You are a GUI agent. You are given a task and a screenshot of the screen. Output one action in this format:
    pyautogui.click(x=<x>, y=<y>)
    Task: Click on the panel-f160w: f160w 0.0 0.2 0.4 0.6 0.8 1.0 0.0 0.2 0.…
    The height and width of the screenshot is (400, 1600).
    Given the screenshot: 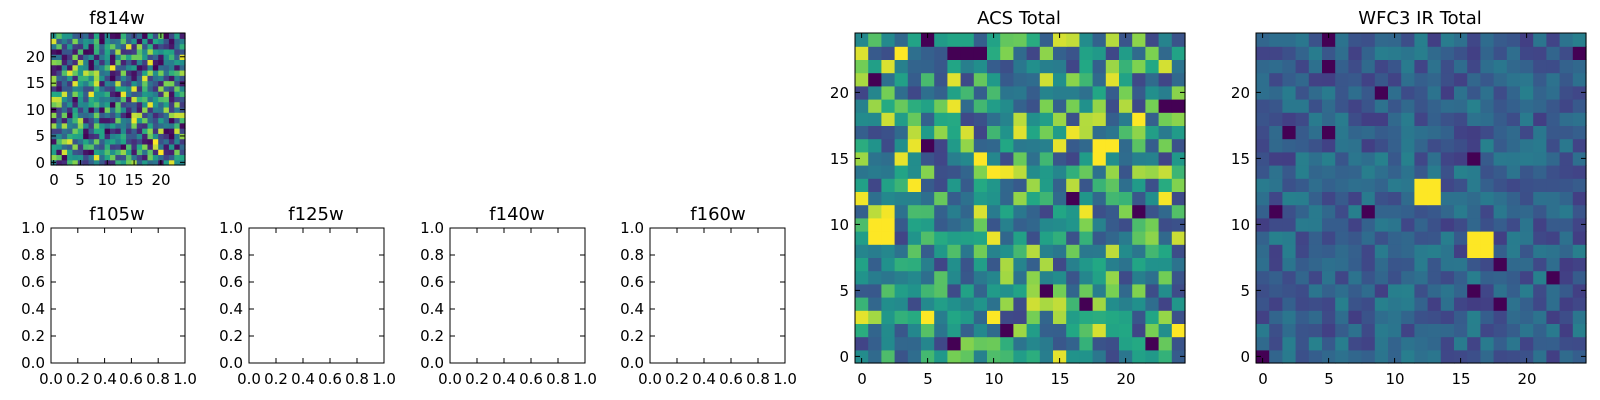 What is the action you would take?
    pyautogui.click(x=708, y=296)
    